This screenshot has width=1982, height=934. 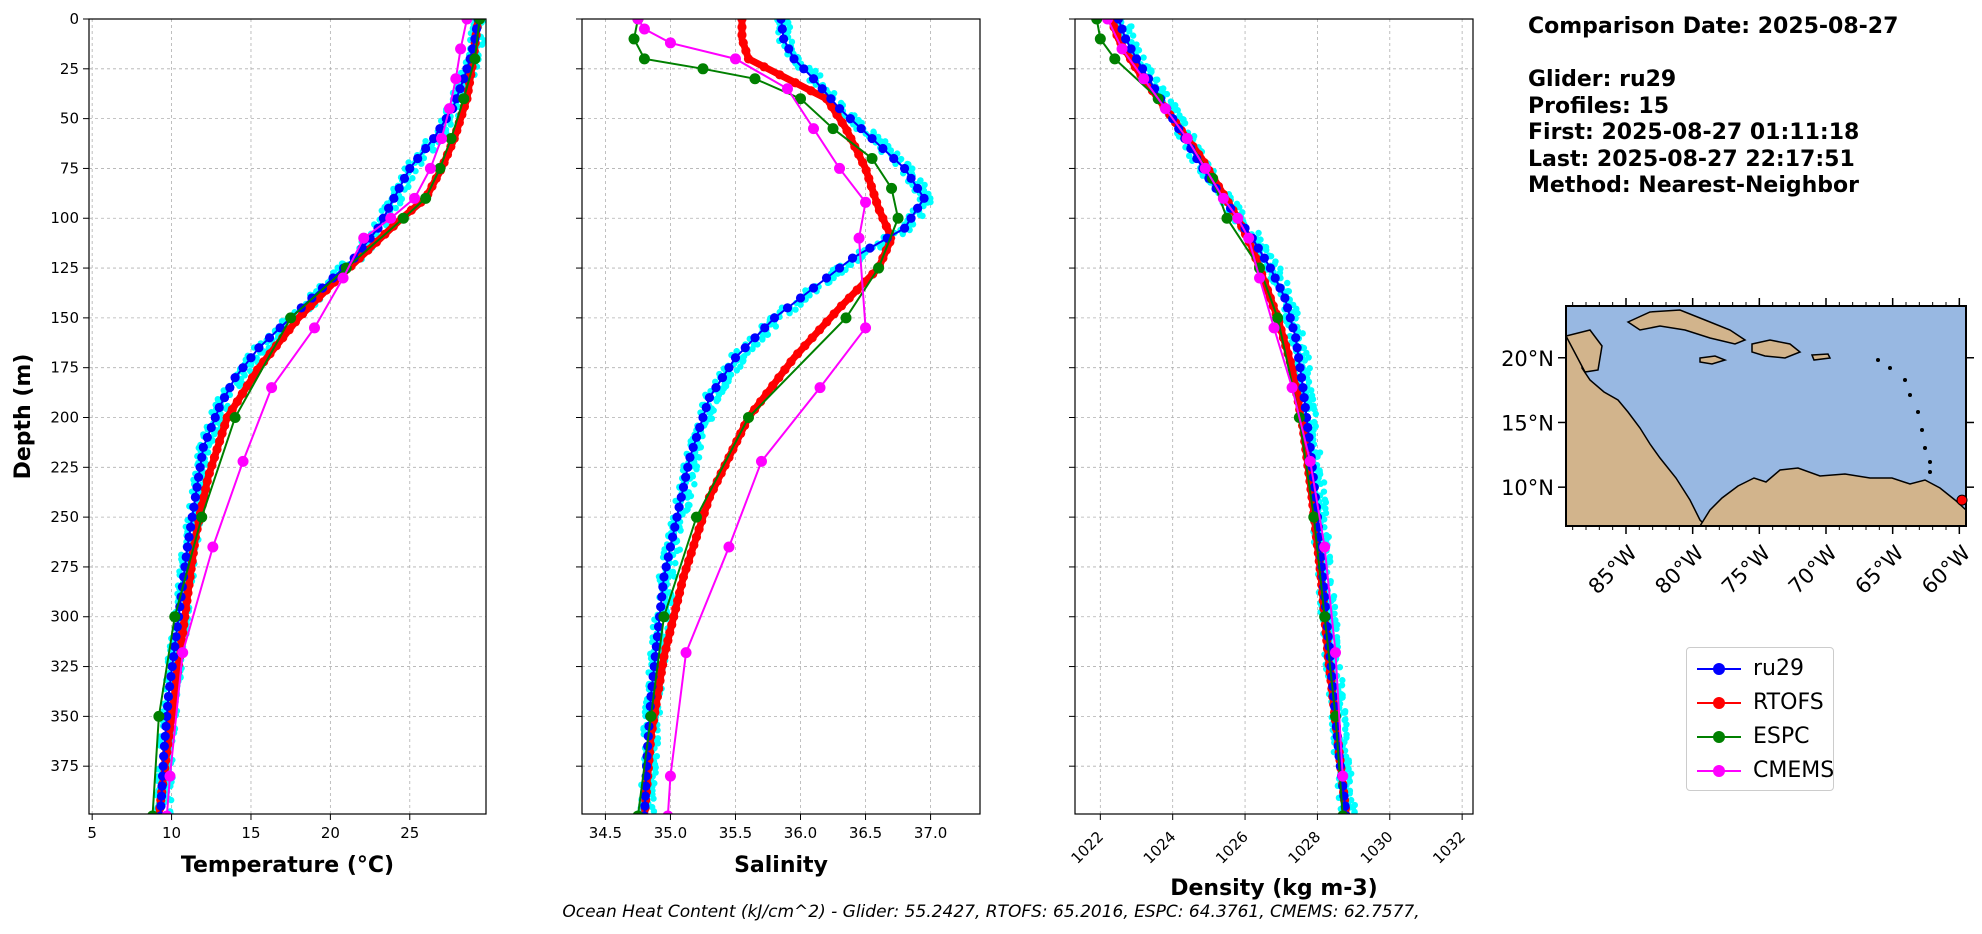 What do you see at coordinates (316, 416) in the screenshot?
I see `series-espc` at bounding box center [316, 416].